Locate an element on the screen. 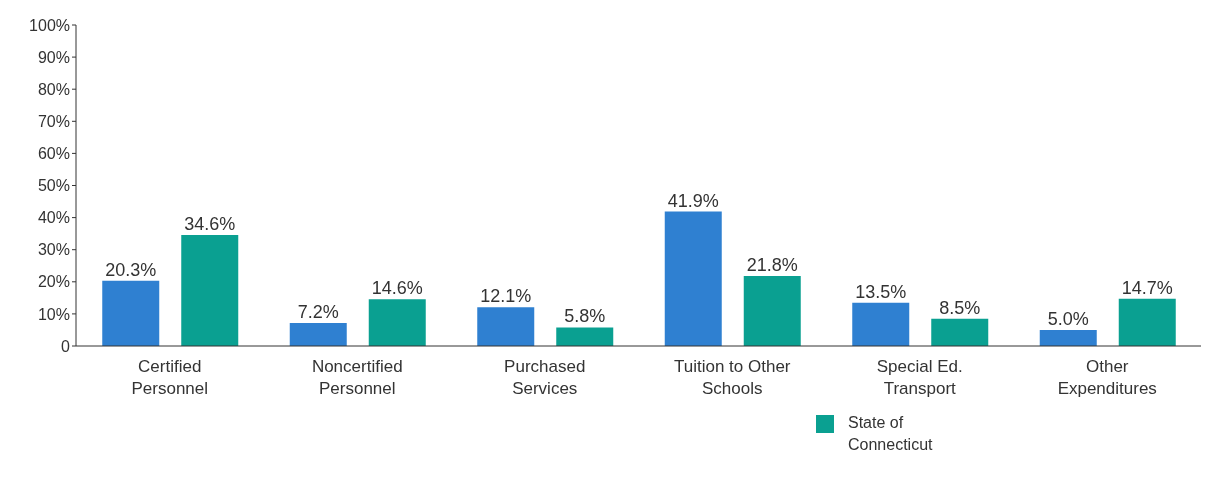 This screenshot has width=1214, height=496. y-tick-label: 60% is located at coordinates (53, 154).